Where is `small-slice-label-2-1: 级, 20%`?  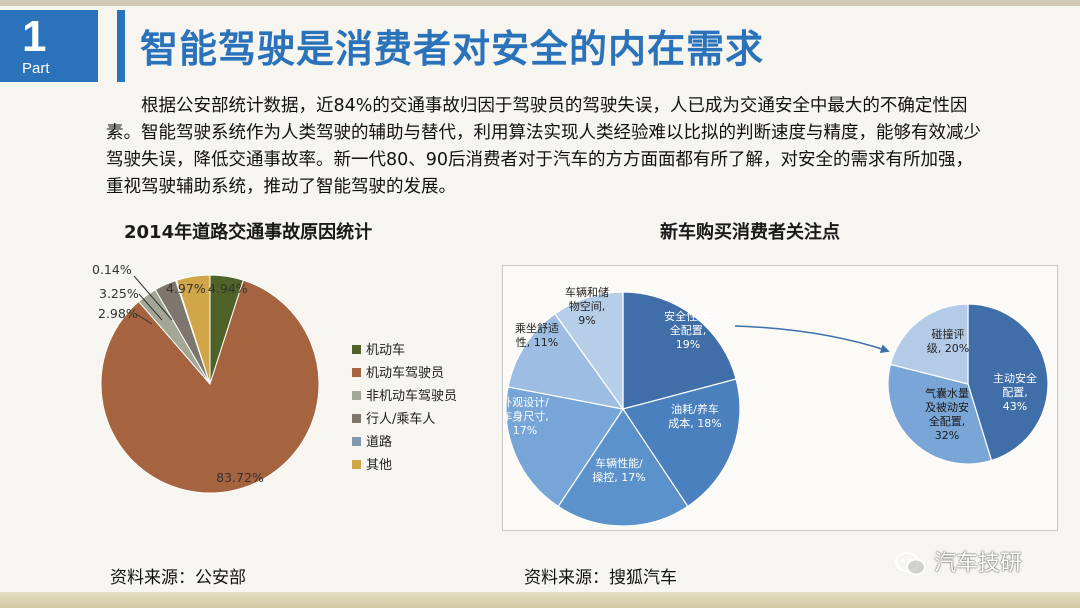 small-slice-label-2-1: 级, 20% is located at coordinates (948, 348).